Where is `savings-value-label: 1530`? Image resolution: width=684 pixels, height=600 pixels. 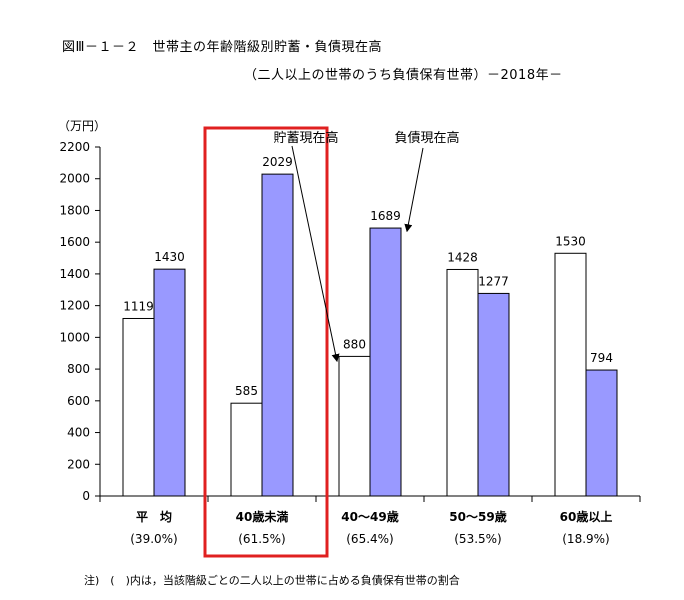 savings-value-label: 1530 is located at coordinates (570, 241).